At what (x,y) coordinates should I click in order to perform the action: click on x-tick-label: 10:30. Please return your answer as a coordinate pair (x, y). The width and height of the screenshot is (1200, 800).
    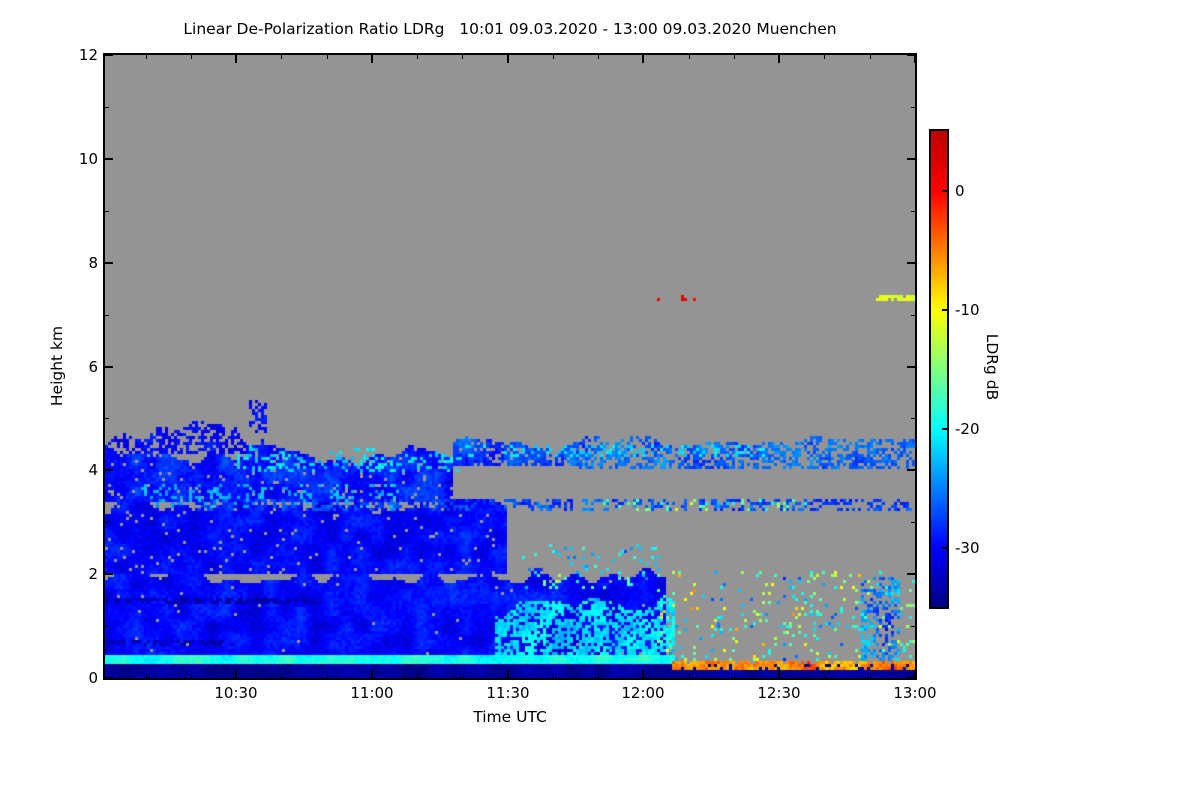
    Looking at the image, I should click on (236, 693).